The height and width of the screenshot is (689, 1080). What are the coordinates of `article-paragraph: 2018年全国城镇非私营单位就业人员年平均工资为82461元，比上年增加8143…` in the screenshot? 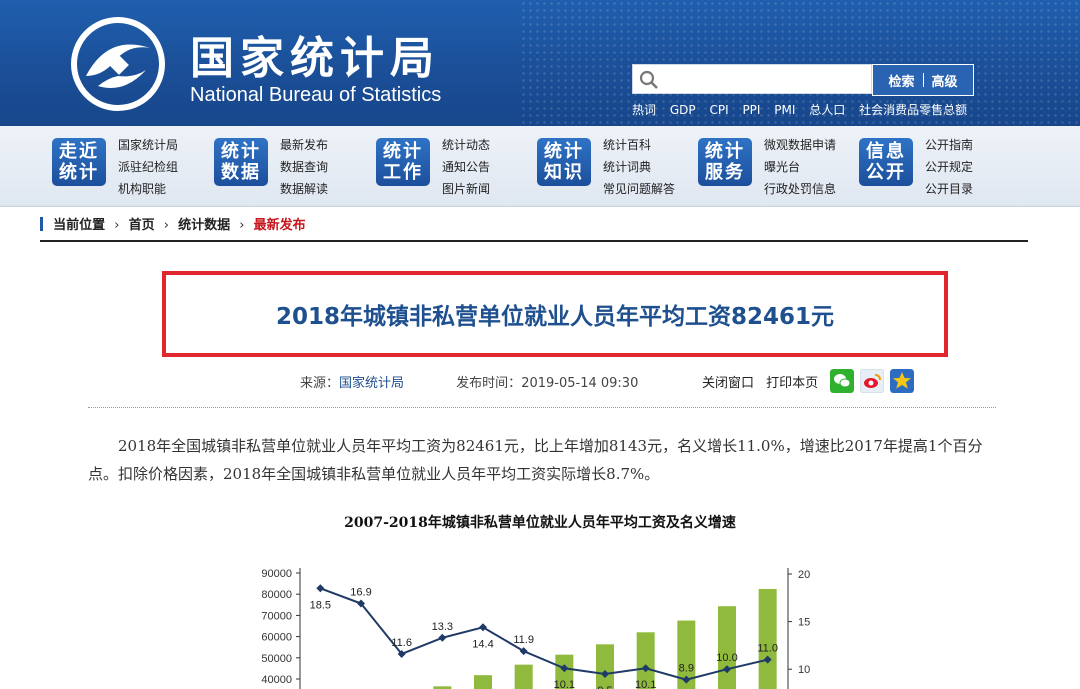 It's located at (535, 460).